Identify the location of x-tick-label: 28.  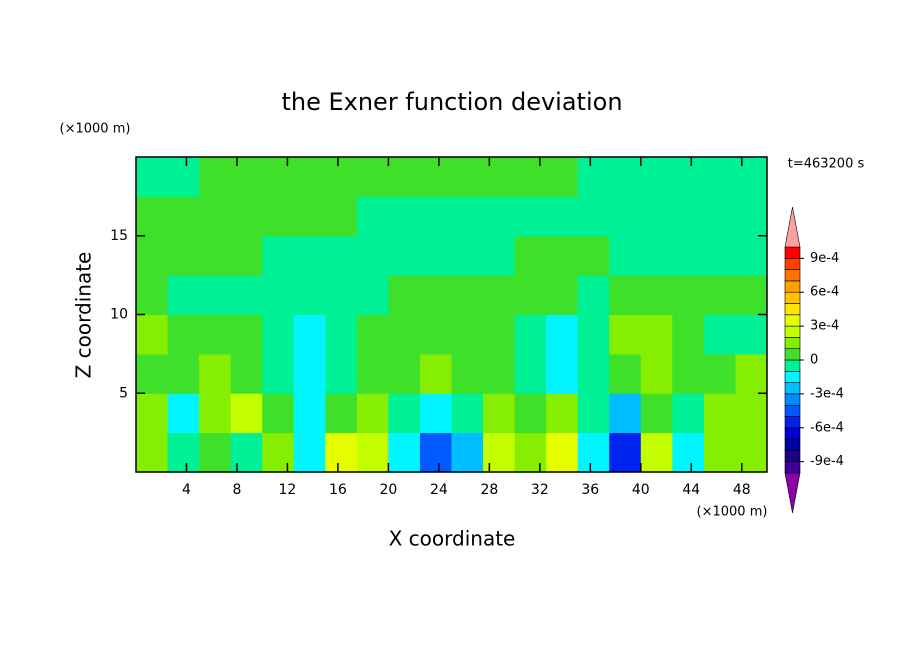
(489, 490).